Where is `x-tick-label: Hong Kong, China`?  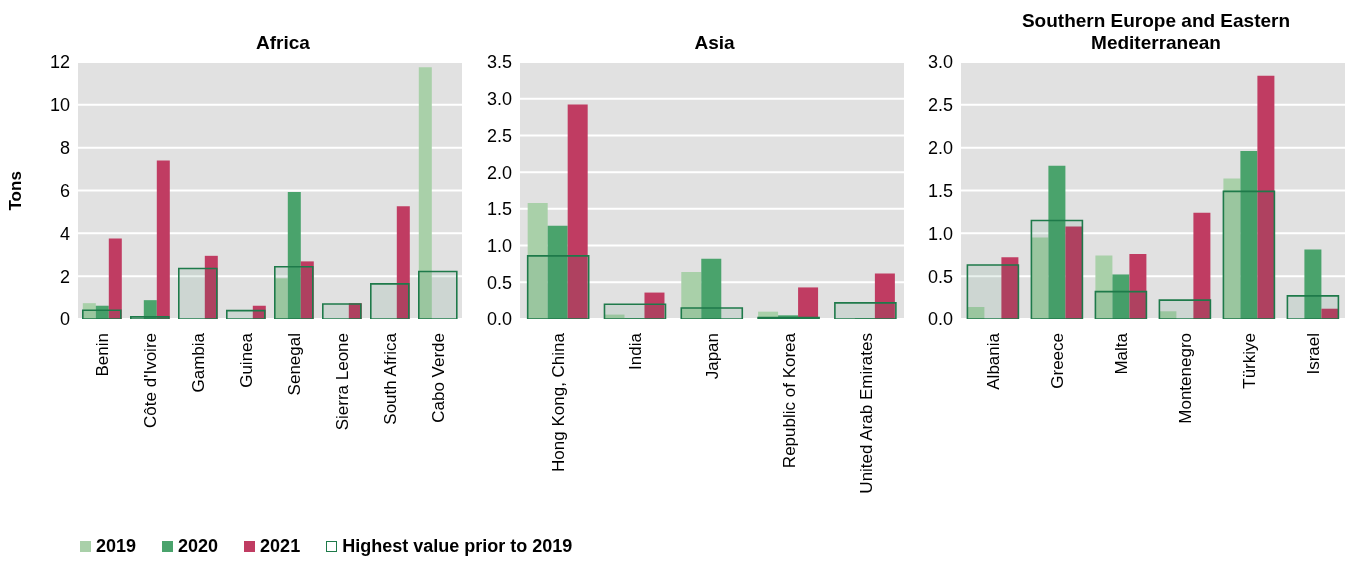
x-tick-label: Hong Kong, China is located at coordinates (558, 402).